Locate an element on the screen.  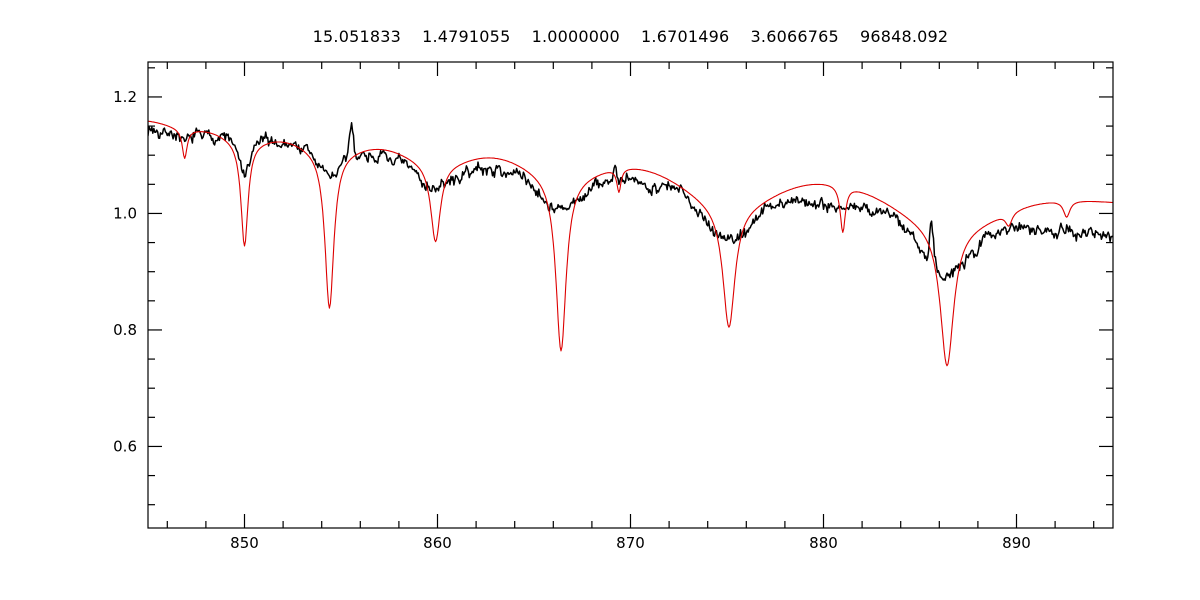
y-tick-label: 0.6 is located at coordinates (125, 446).